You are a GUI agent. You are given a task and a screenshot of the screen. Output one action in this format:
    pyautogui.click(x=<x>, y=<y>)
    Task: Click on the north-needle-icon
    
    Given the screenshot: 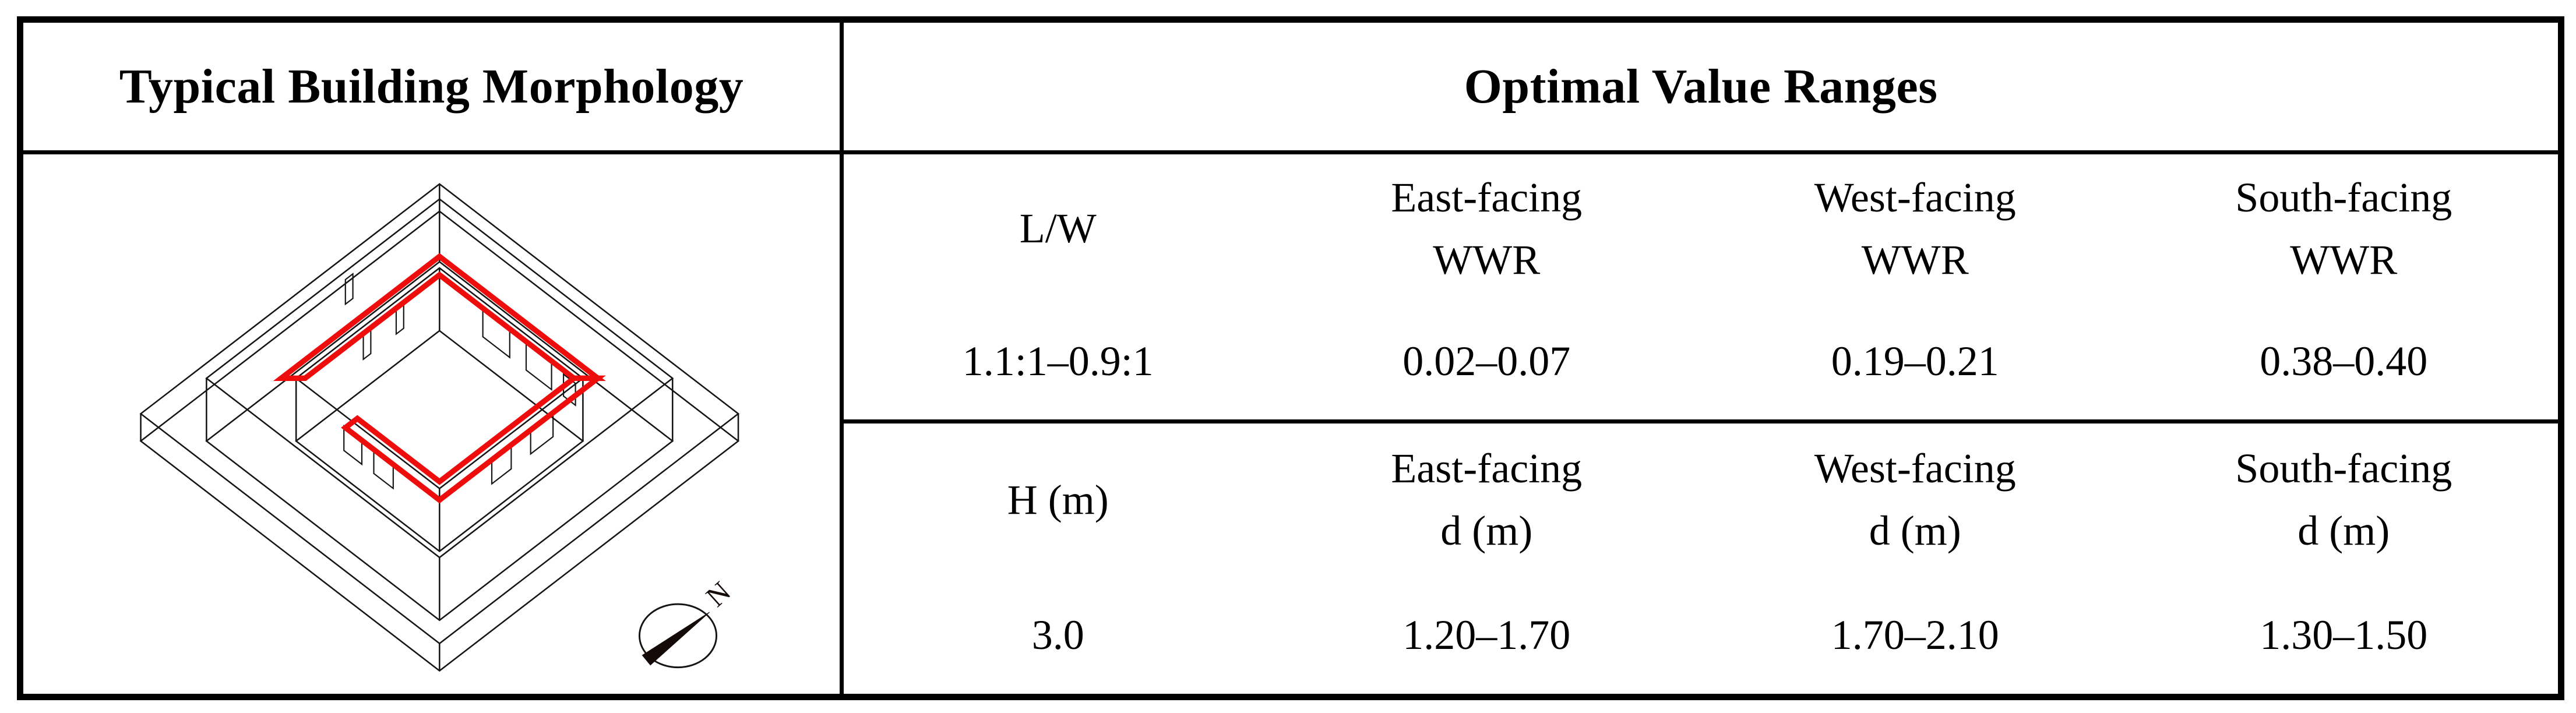 What is the action you would take?
    pyautogui.click(x=676, y=638)
    